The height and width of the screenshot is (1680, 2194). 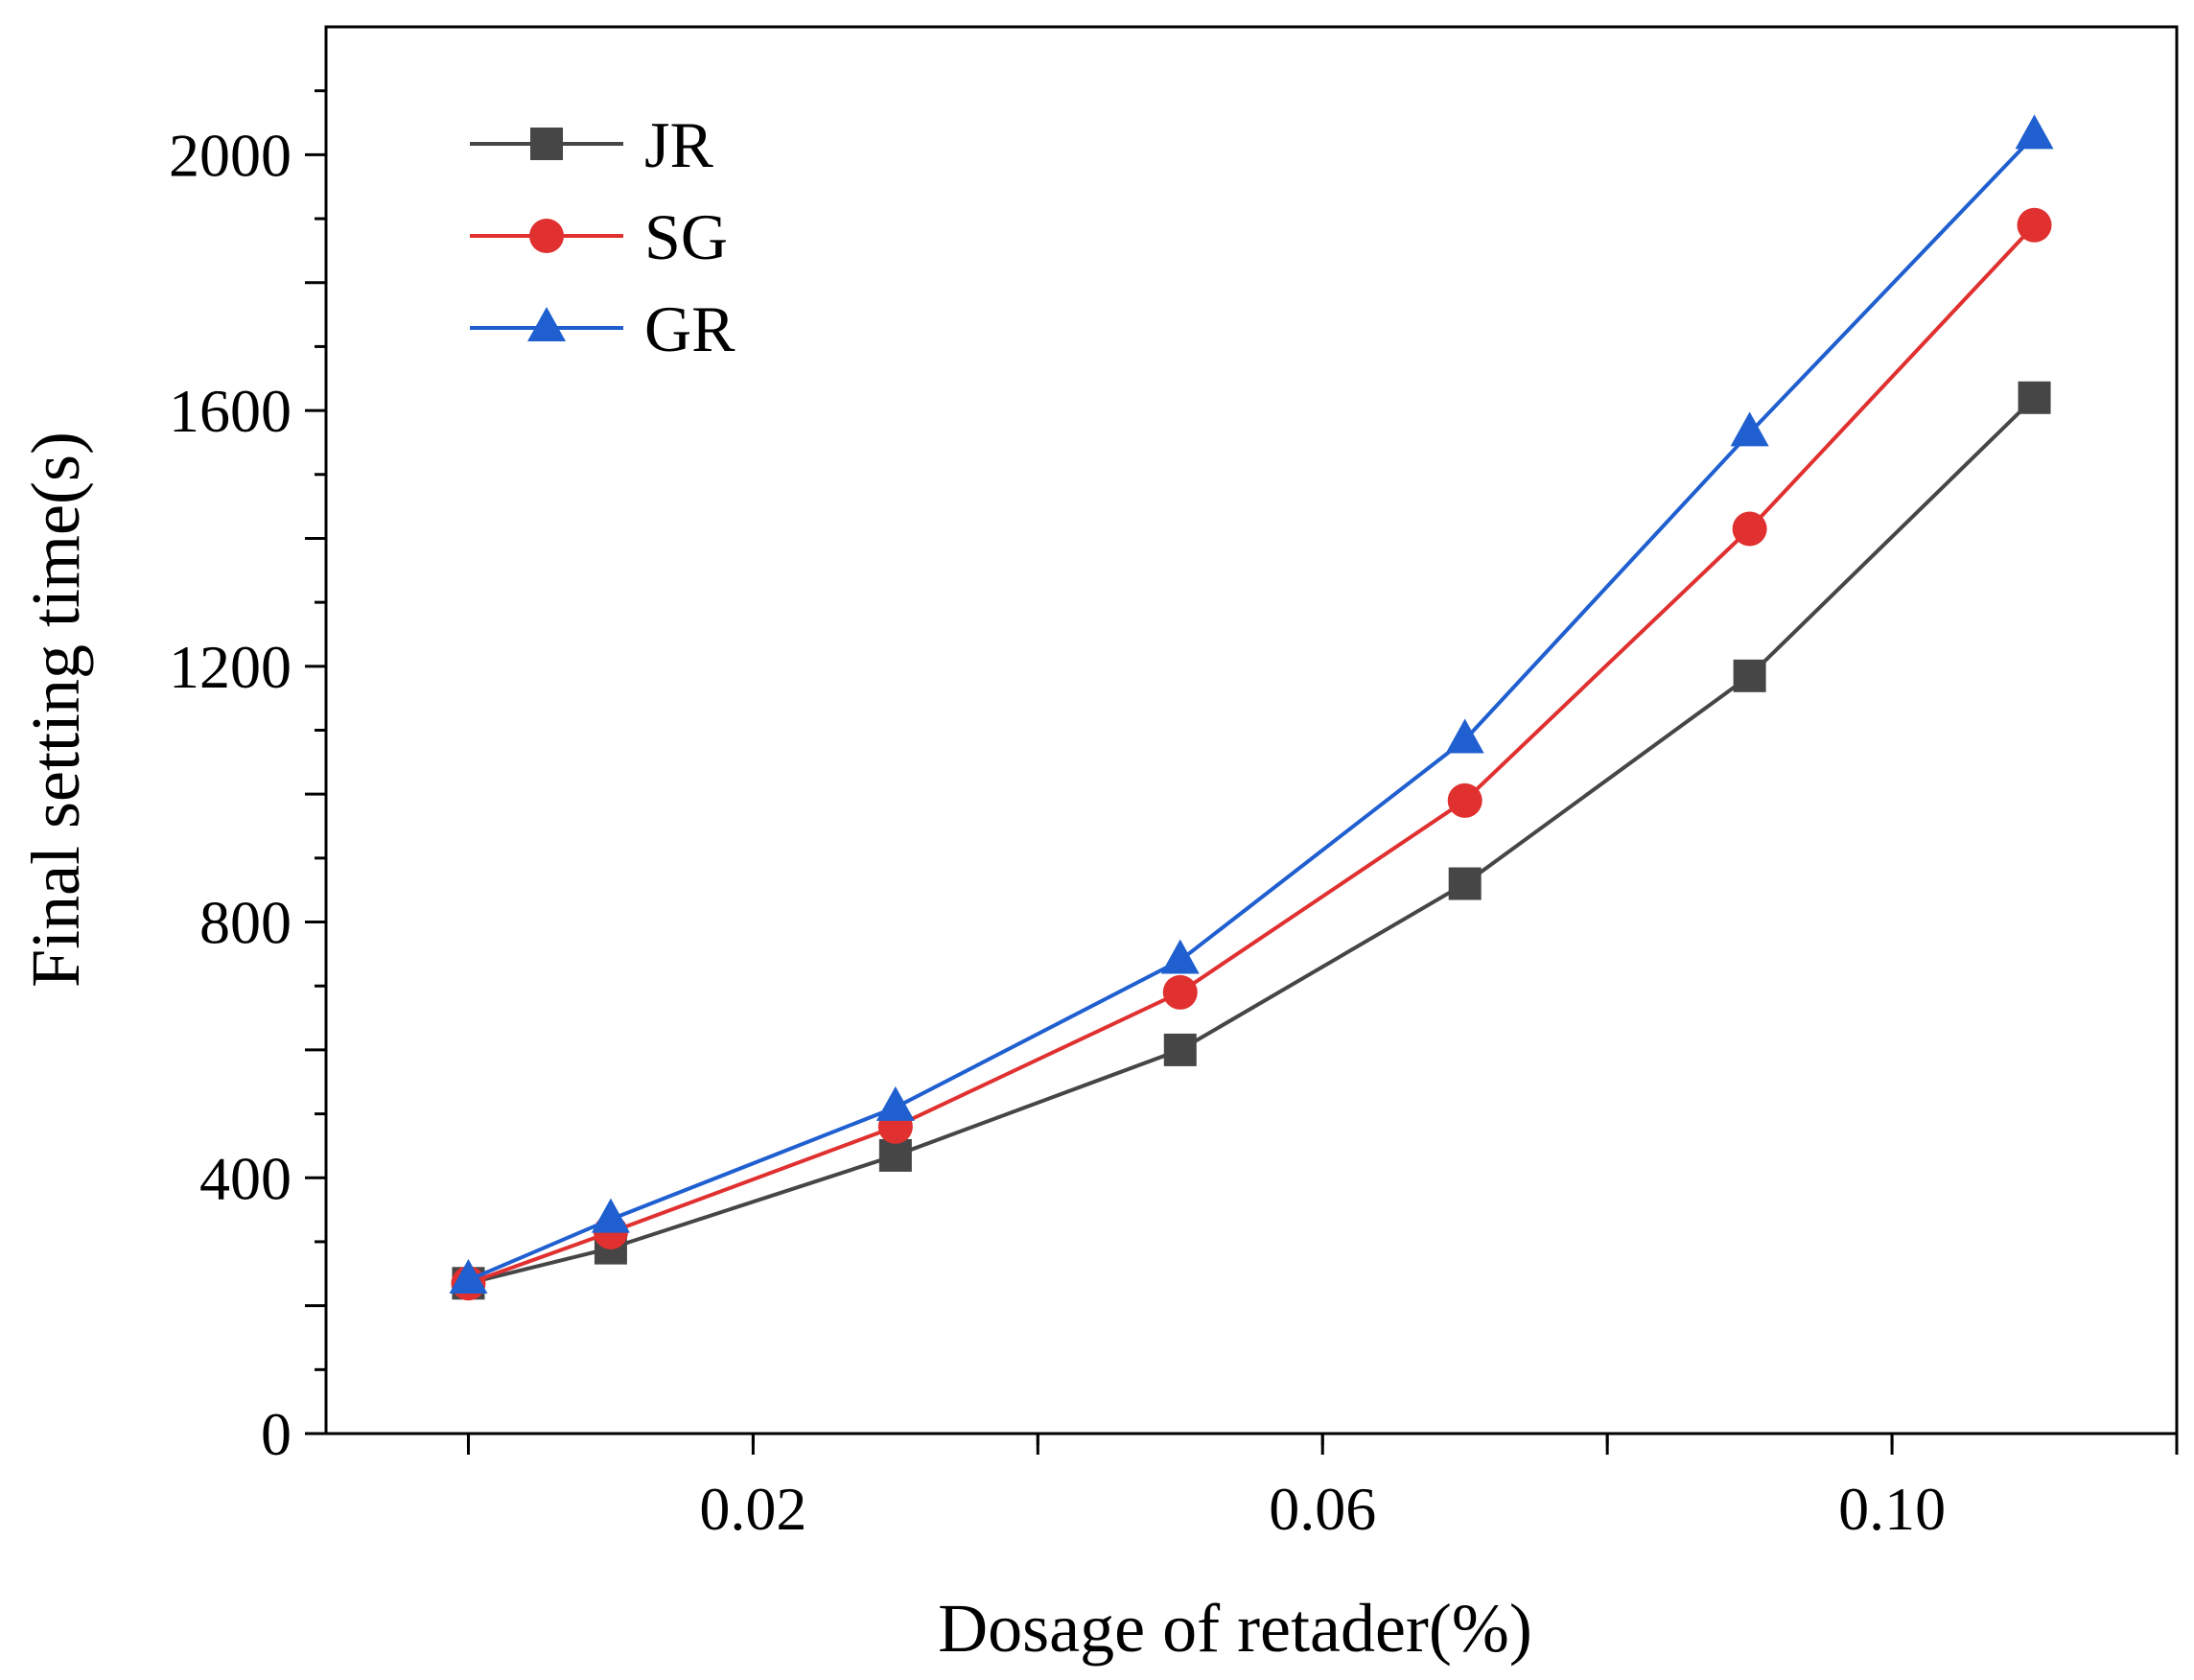 What do you see at coordinates (231, 411) in the screenshot?
I see `y-tick-label: 1600` at bounding box center [231, 411].